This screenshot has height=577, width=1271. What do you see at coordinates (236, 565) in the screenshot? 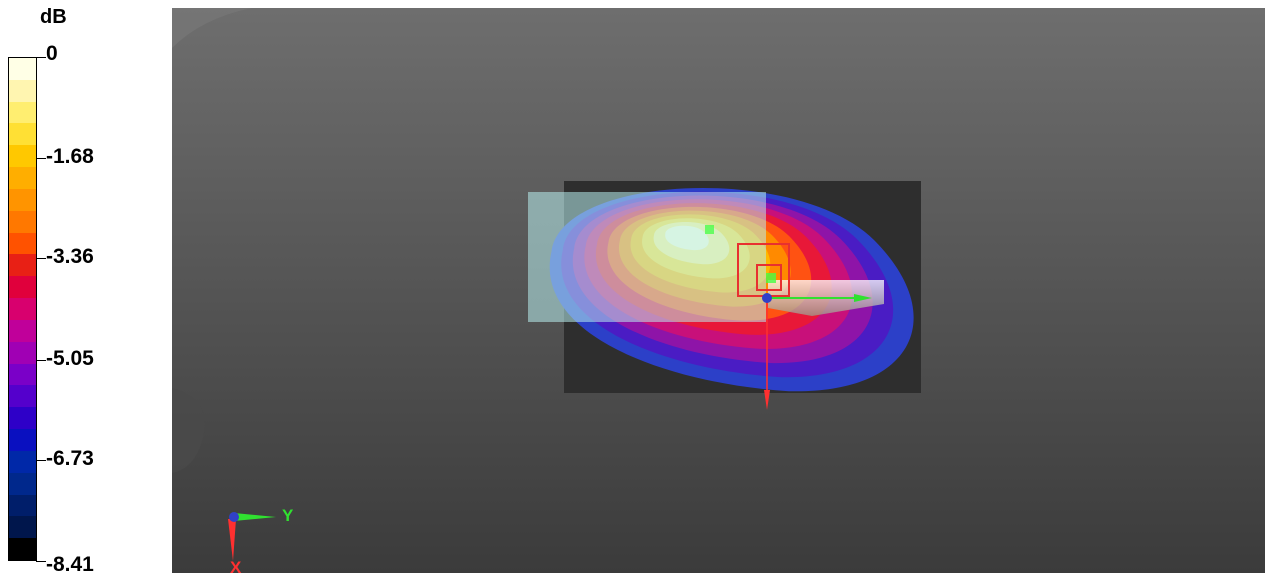
I see `triad-x-label: X` at bounding box center [236, 565].